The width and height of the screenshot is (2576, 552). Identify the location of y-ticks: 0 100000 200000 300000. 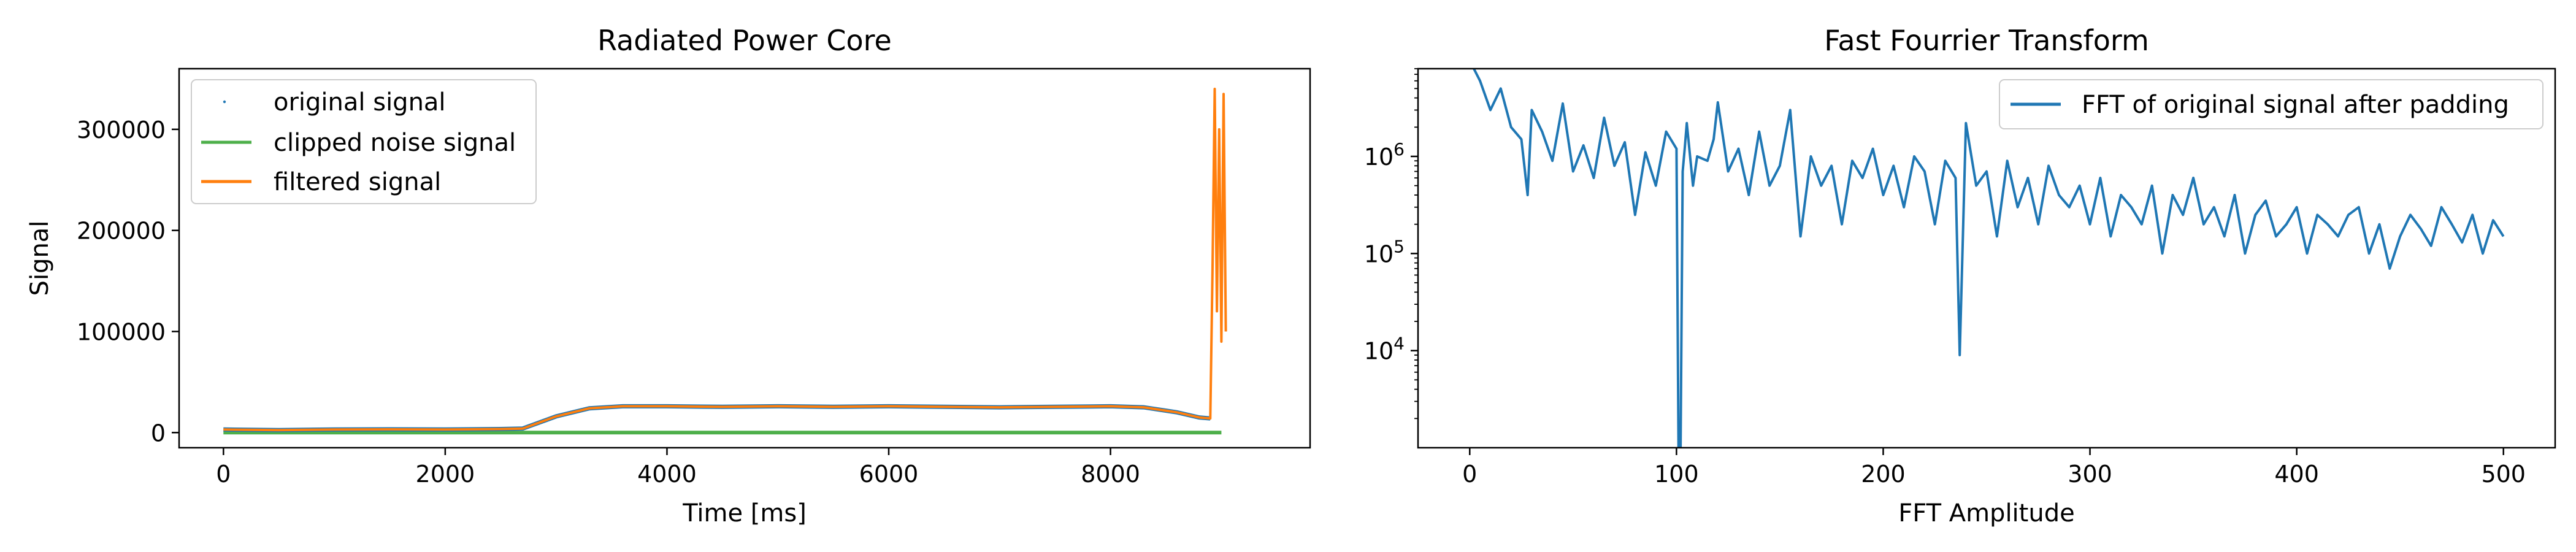
(128, 282).